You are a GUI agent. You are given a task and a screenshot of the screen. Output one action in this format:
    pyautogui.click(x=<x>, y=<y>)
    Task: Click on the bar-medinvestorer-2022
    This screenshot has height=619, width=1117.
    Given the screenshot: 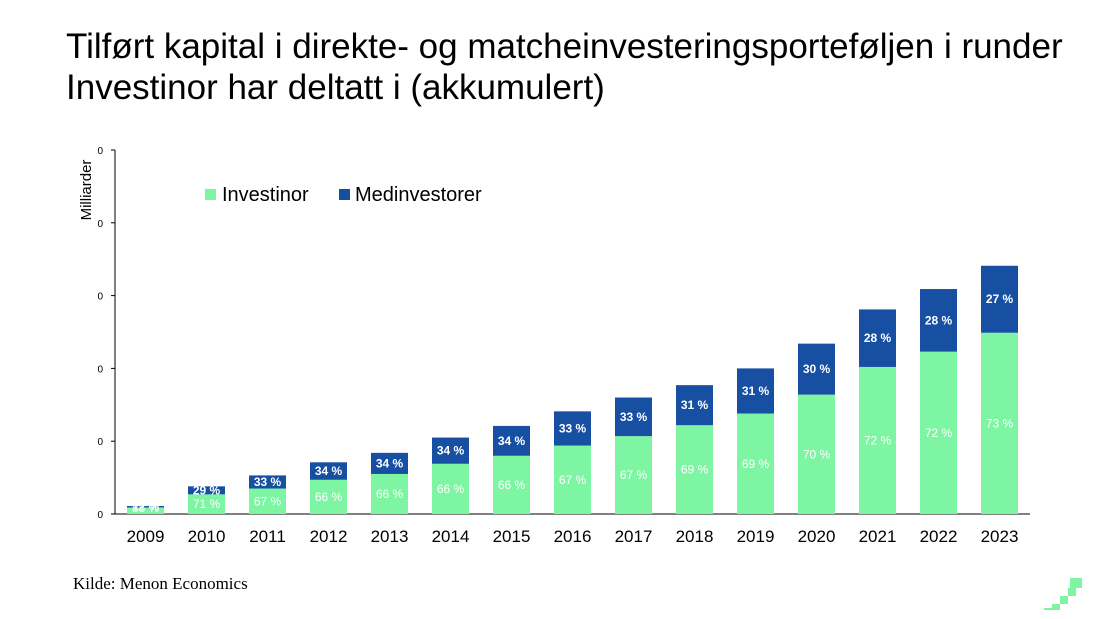 What is the action you would take?
    pyautogui.click(x=938, y=320)
    